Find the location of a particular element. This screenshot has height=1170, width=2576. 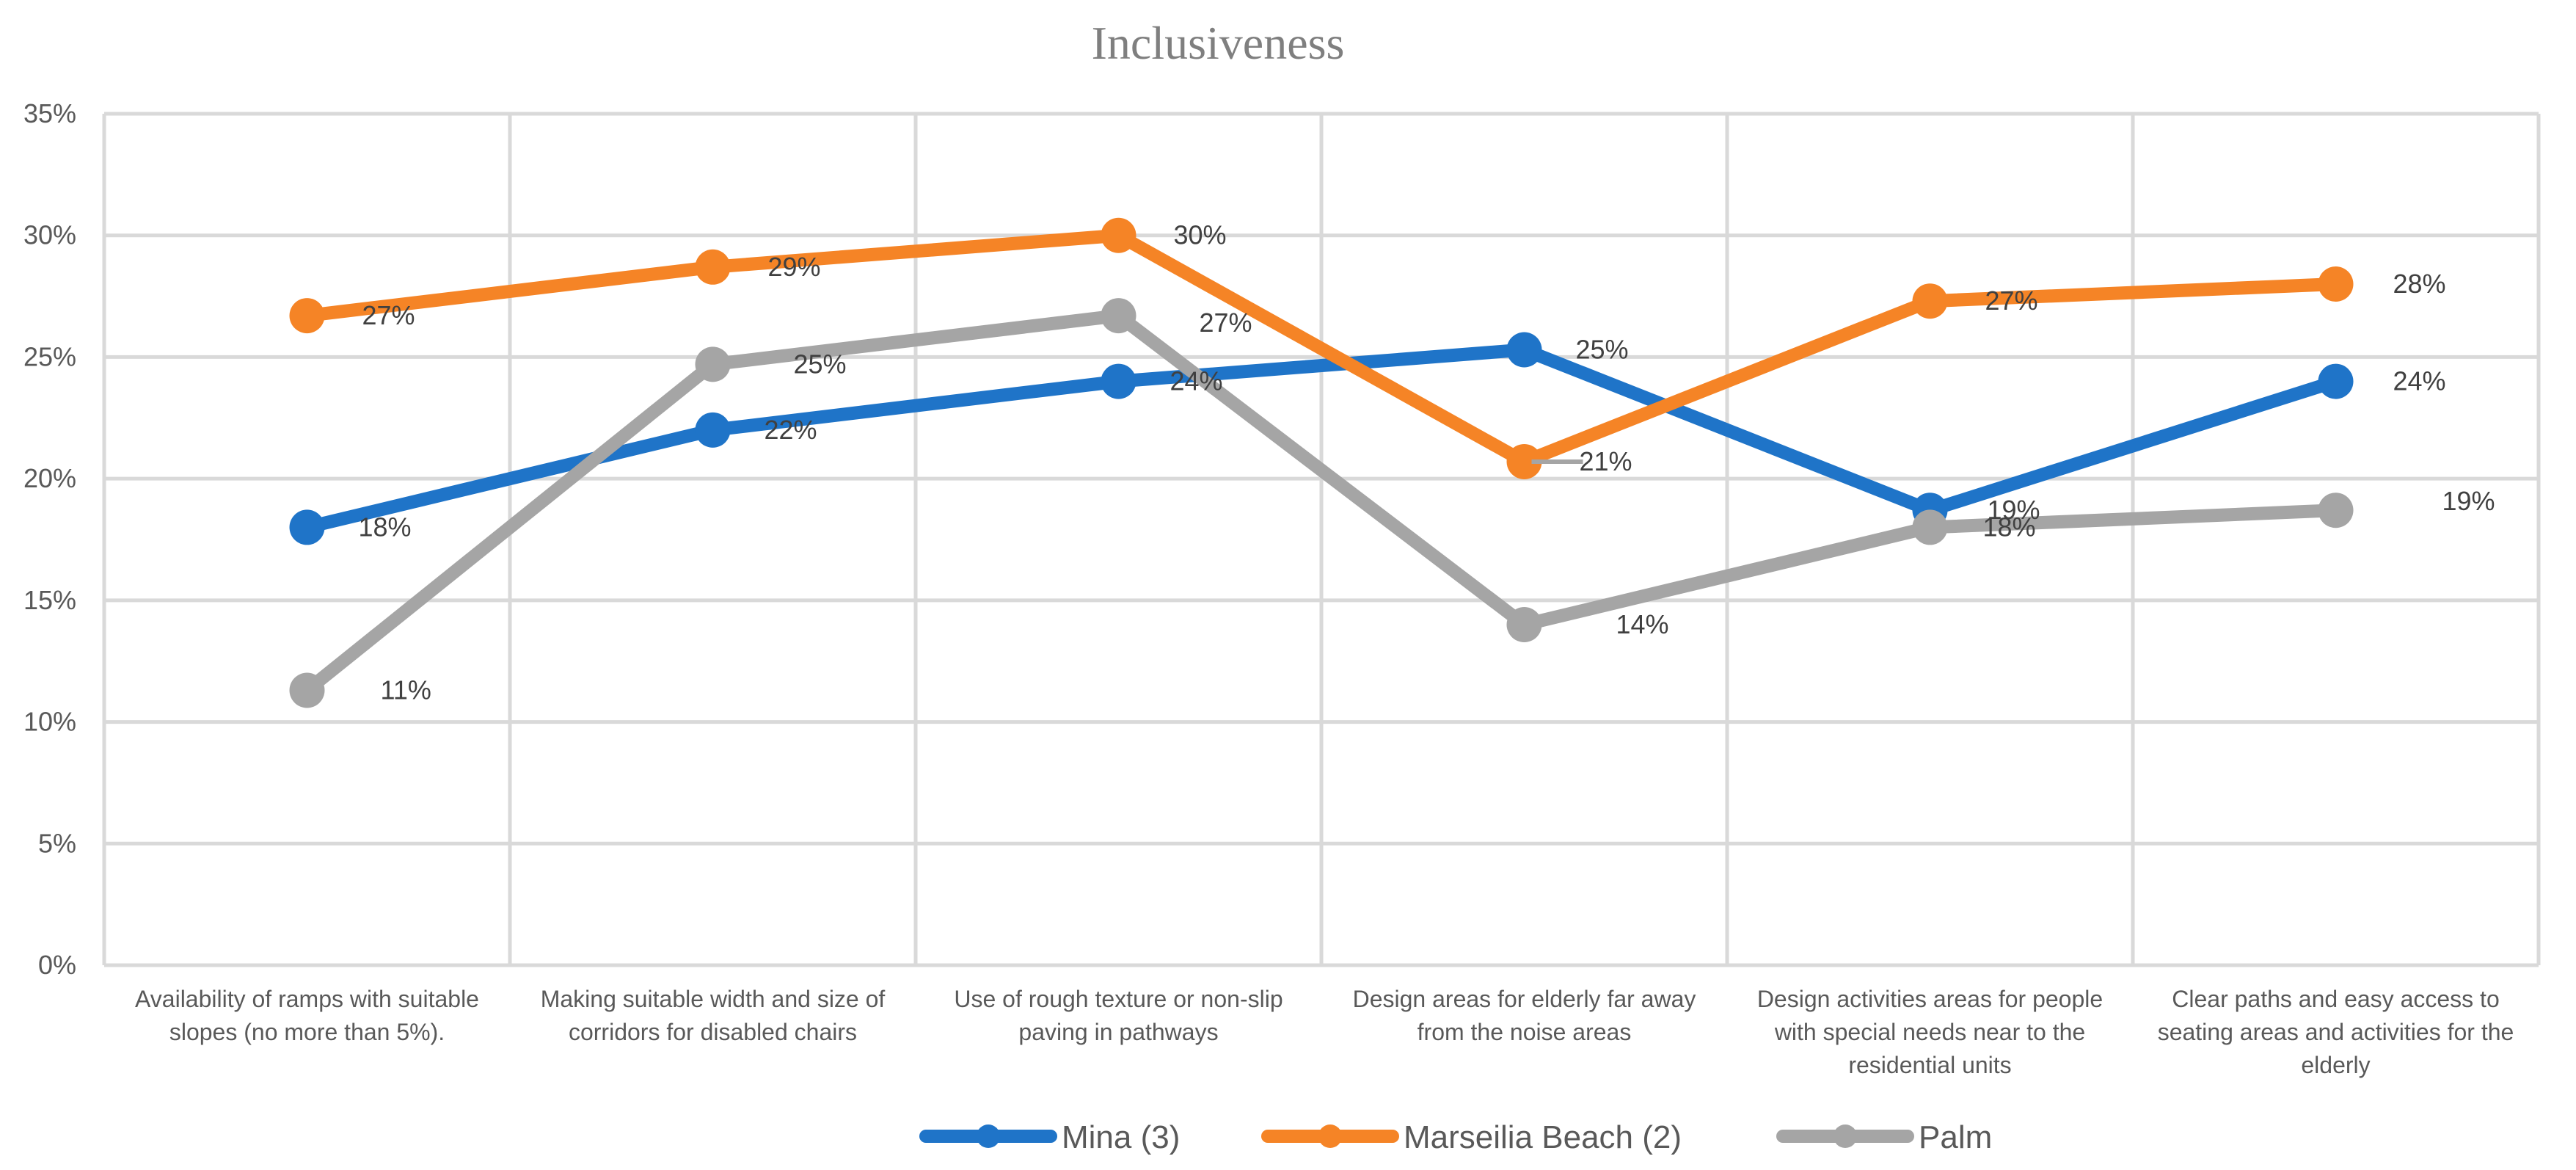

y-axis-ticks: 0% 5% 10% 15% 20% 25% 30% 35% is located at coordinates (49, 539).